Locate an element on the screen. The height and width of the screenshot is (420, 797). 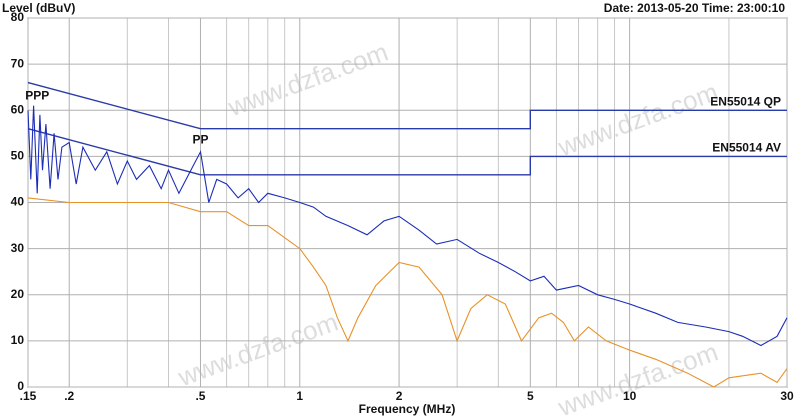
peak-label: PP is located at coordinates (200, 139).